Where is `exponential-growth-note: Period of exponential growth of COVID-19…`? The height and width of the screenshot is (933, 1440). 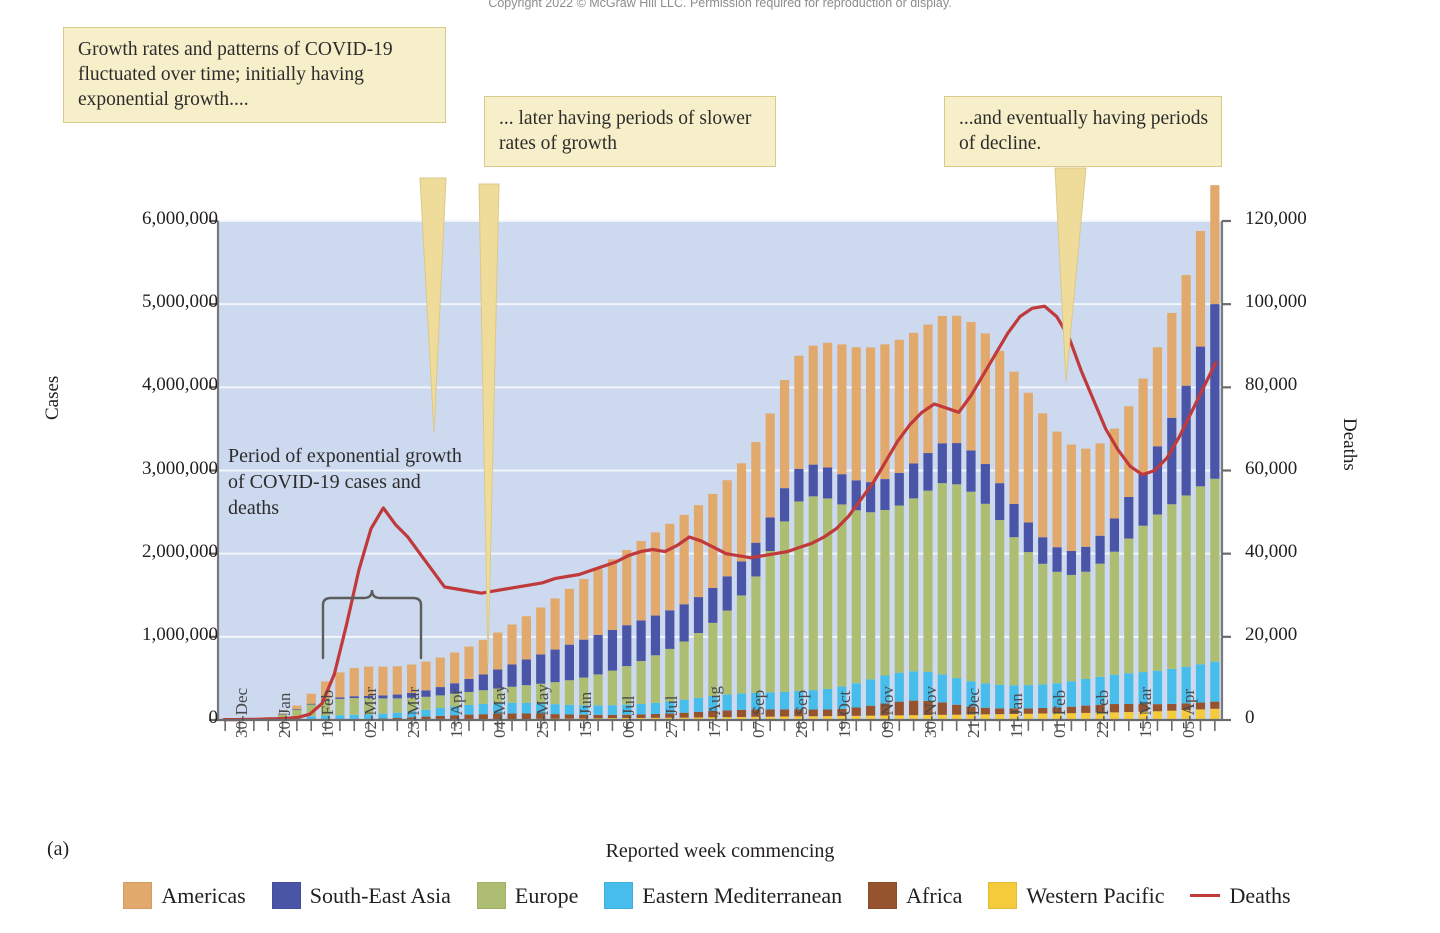 exponential-growth-note: Period of exponential growth of COVID-19… is located at coordinates (345, 482).